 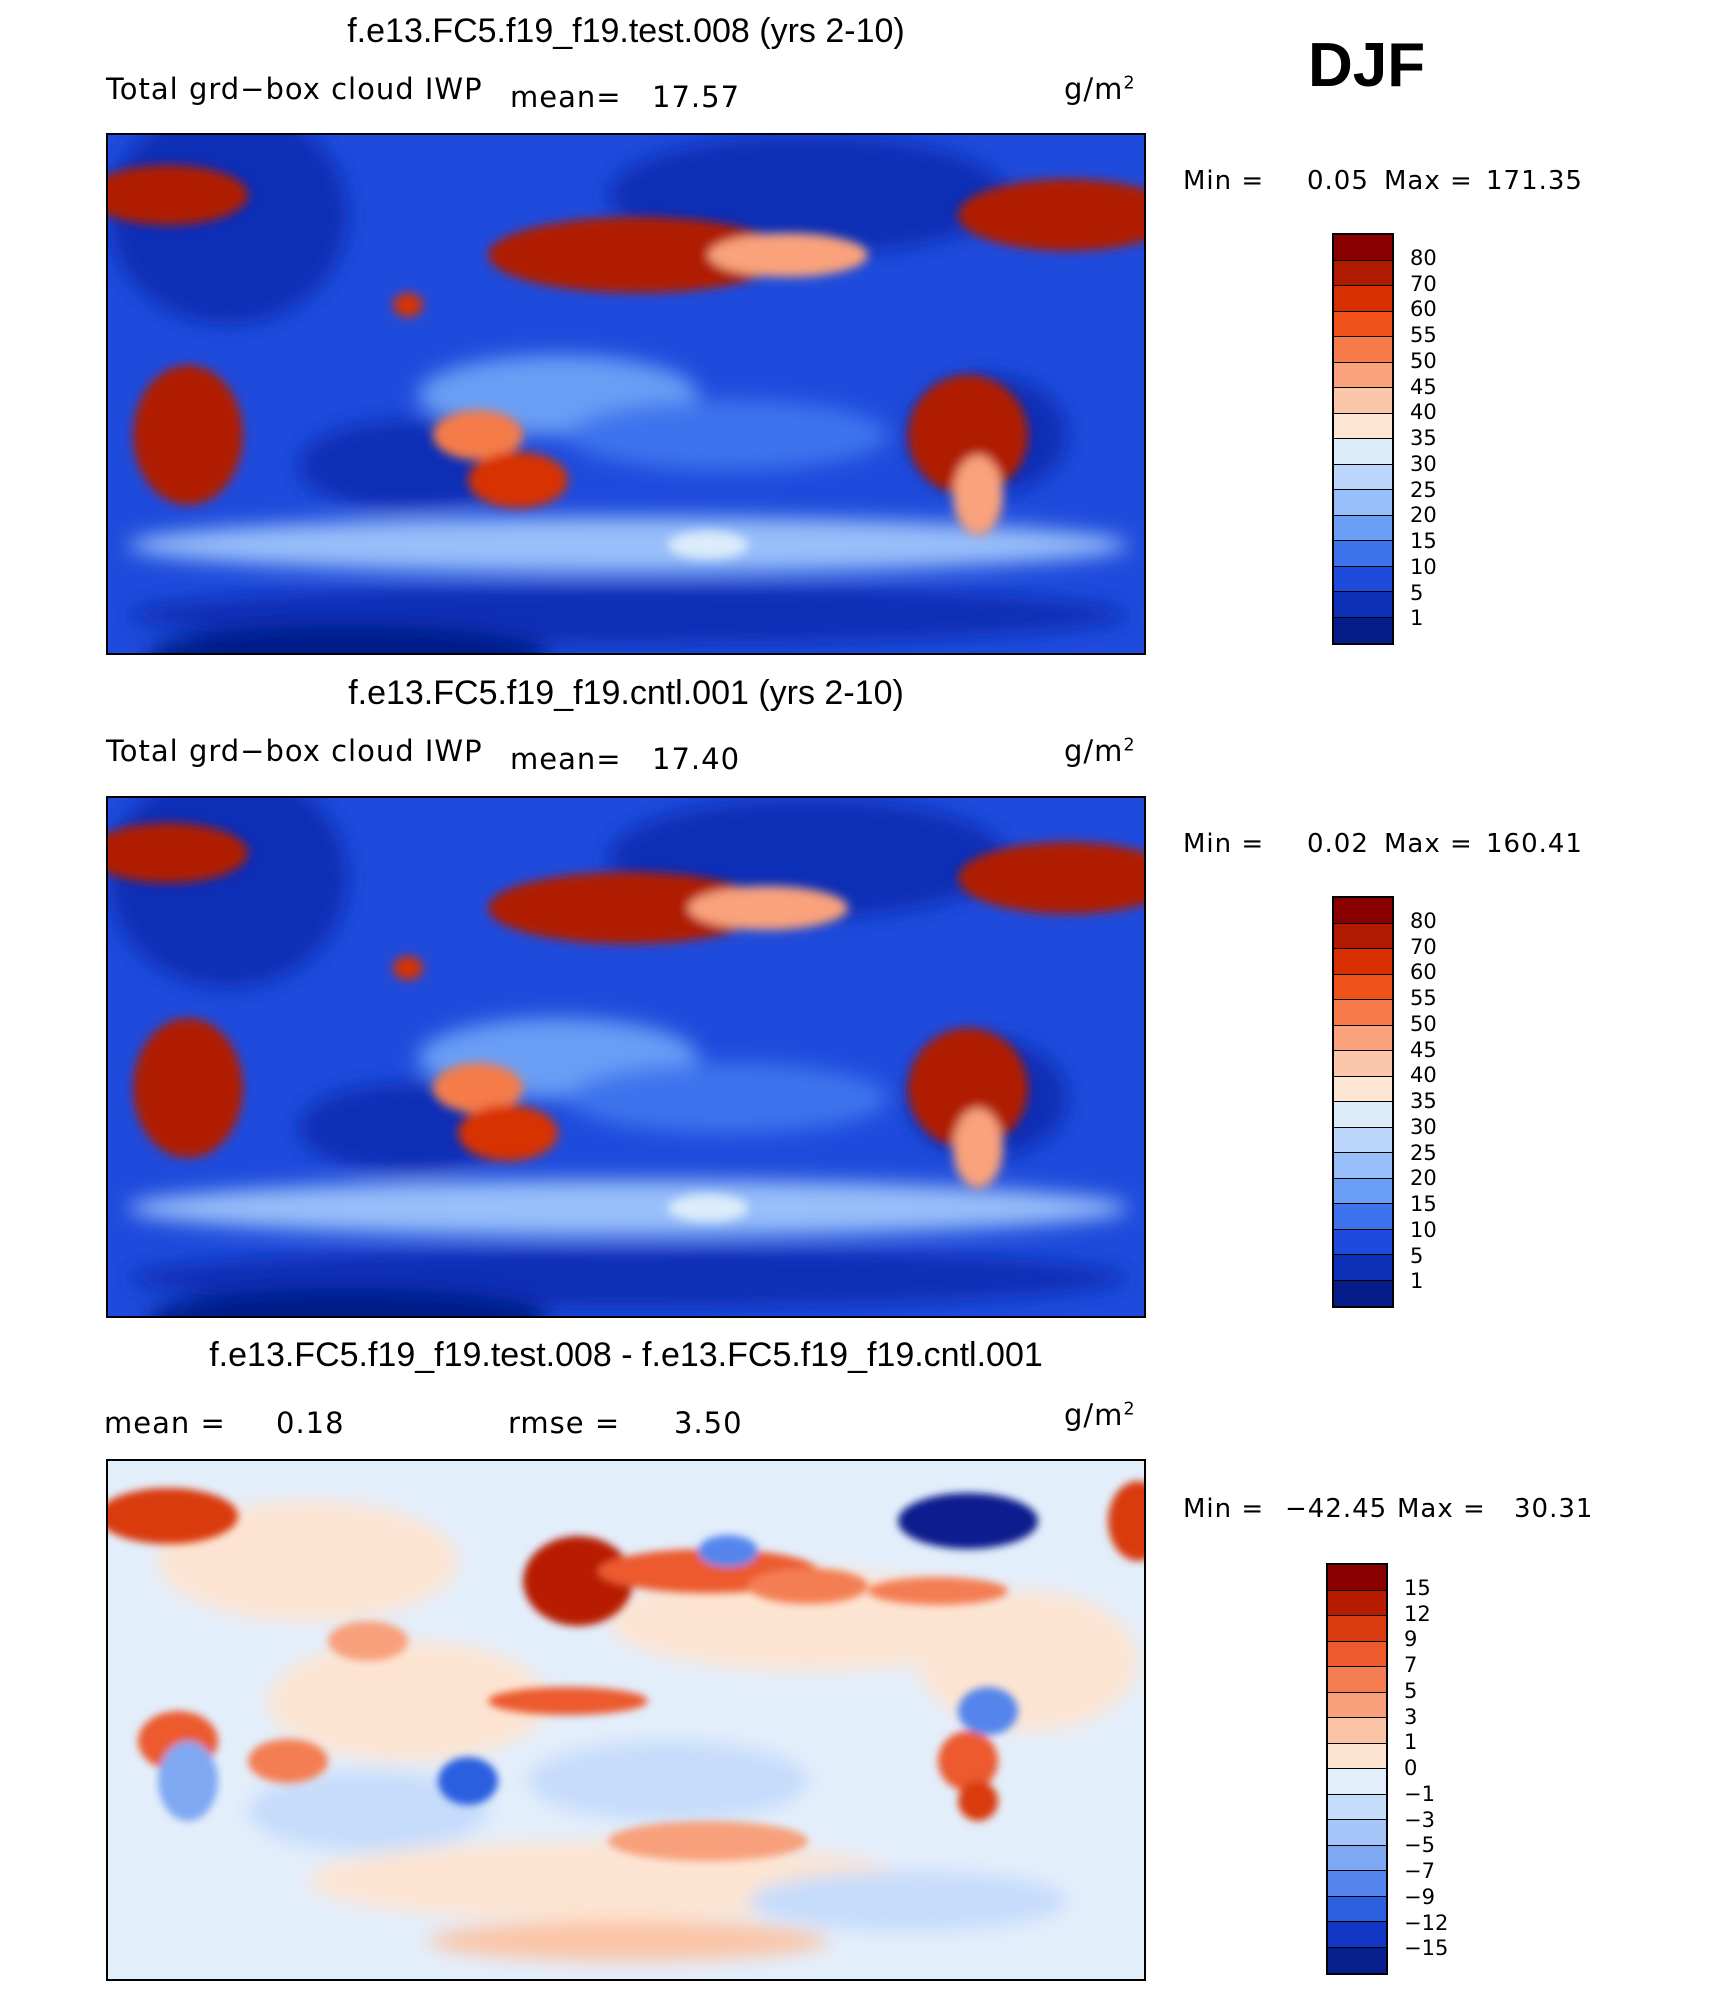 What do you see at coordinates (165, 1423) in the screenshot?
I see `panel-3-mean-label: mean =` at bounding box center [165, 1423].